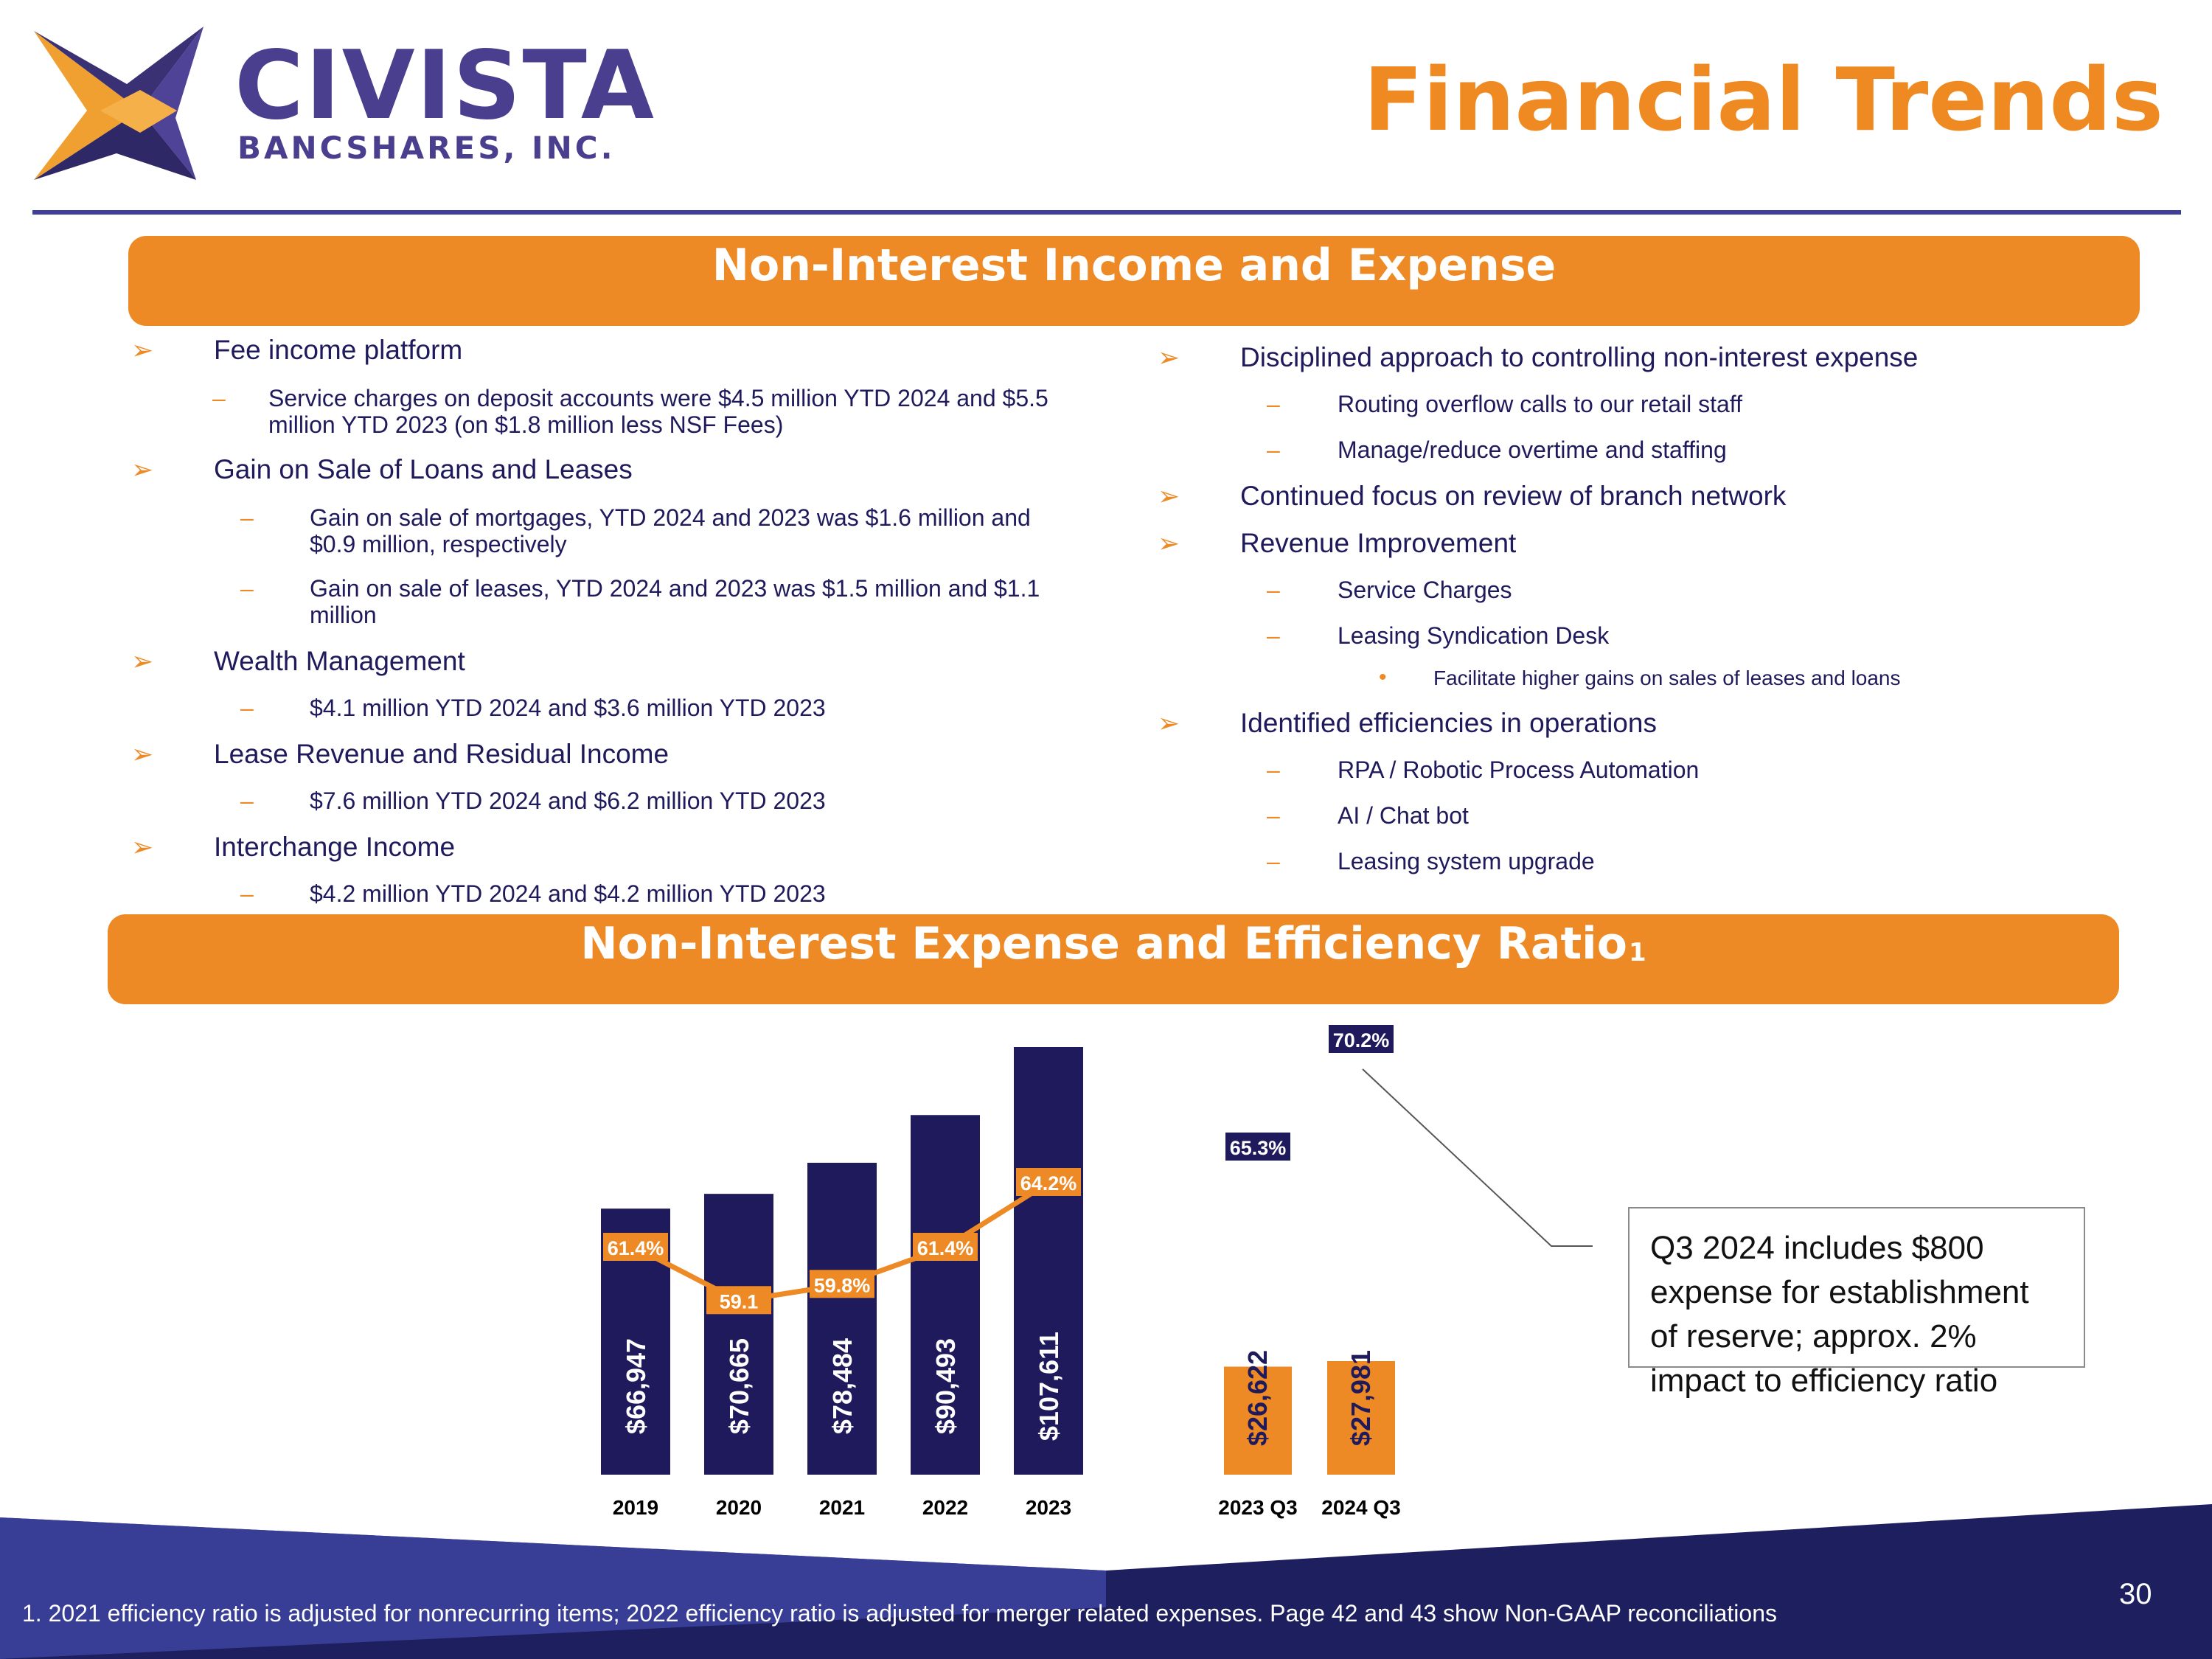 The image size is (2212, 1659). What do you see at coordinates (1817, 1248) in the screenshot?
I see `callout-line: Q3 2024 includes $800` at bounding box center [1817, 1248].